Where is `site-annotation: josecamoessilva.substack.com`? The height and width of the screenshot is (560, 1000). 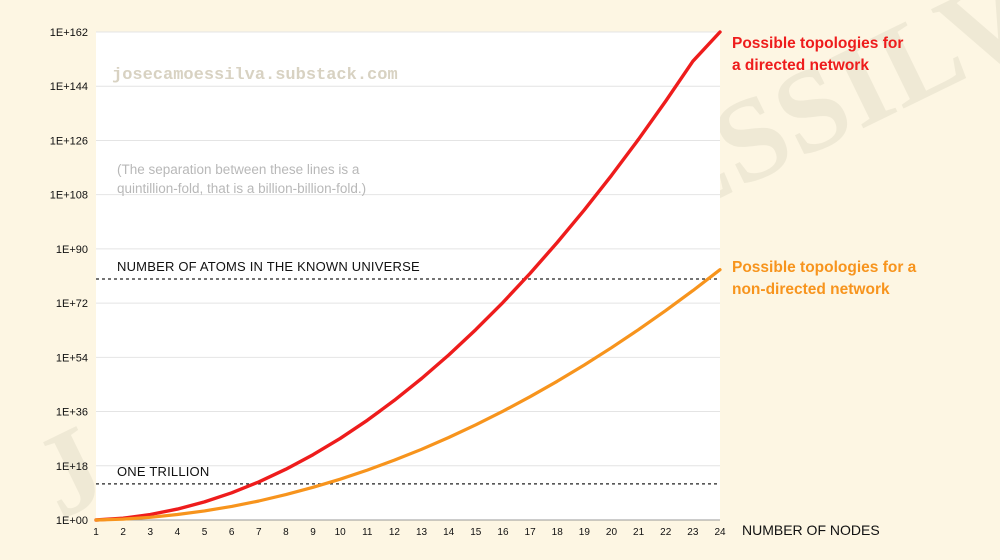 site-annotation: josecamoessilva.substack.com is located at coordinates (255, 75).